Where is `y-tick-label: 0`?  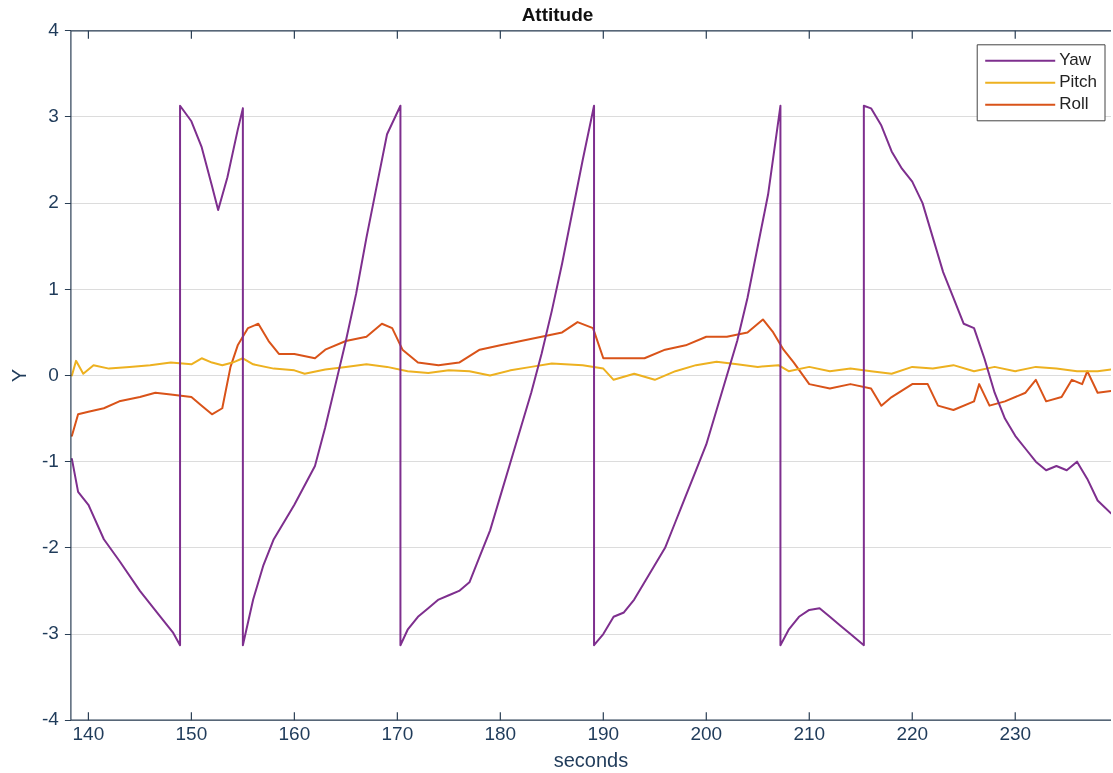
y-tick-label: 0 is located at coordinates (53, 374).